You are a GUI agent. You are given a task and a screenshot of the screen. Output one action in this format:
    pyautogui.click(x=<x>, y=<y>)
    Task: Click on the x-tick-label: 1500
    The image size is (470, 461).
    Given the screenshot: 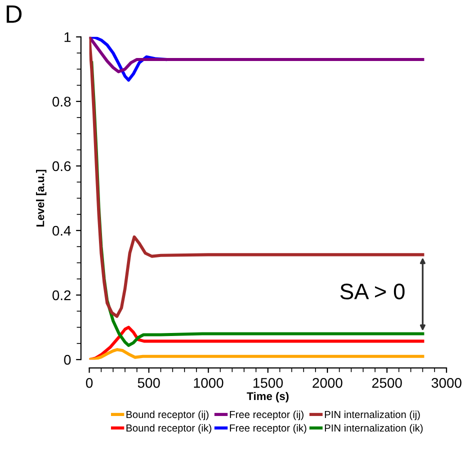 What is the action you would take?
    pyautogui.click(x=268, y=383)
    